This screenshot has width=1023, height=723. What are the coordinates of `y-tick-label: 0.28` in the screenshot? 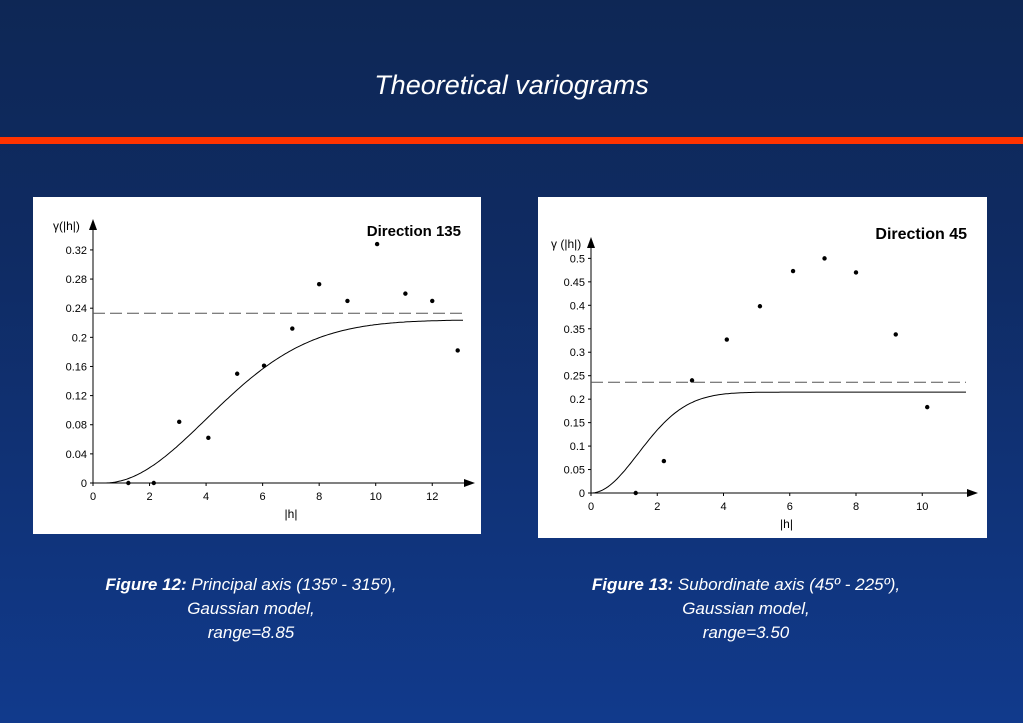 It's located at (76, 280).